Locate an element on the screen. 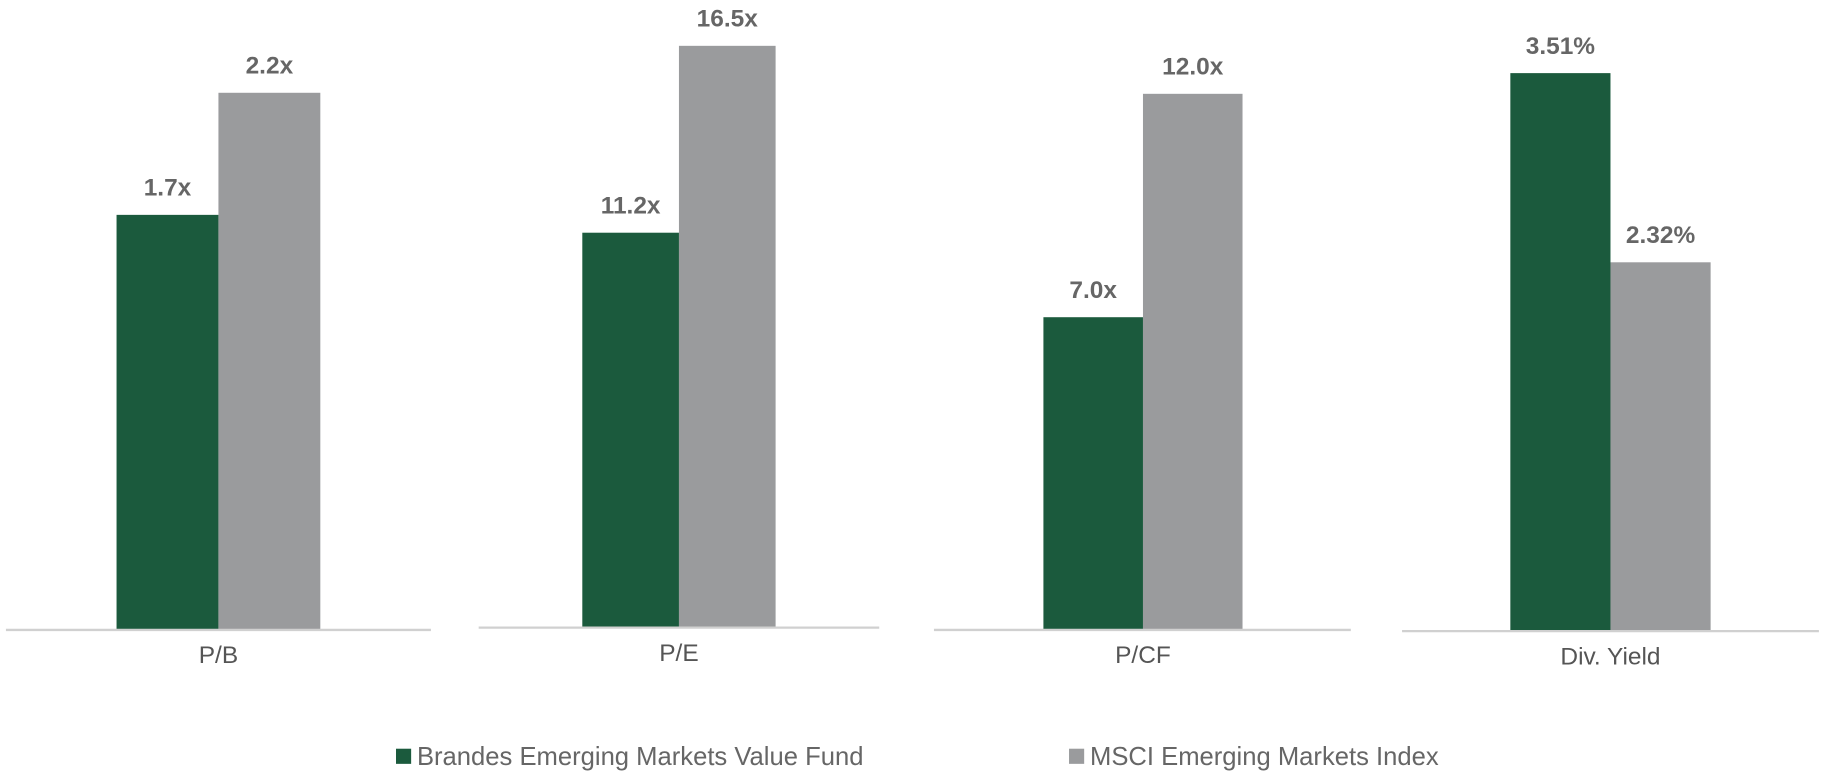  x-tick-label: P/CF is located at coordinates (1143, 655).